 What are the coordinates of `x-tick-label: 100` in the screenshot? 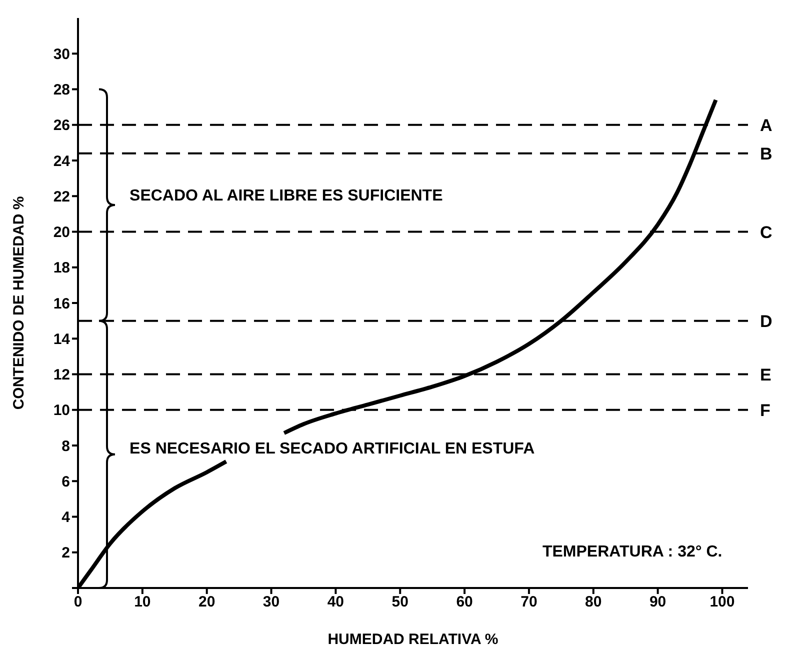 It's located at (722, 602).